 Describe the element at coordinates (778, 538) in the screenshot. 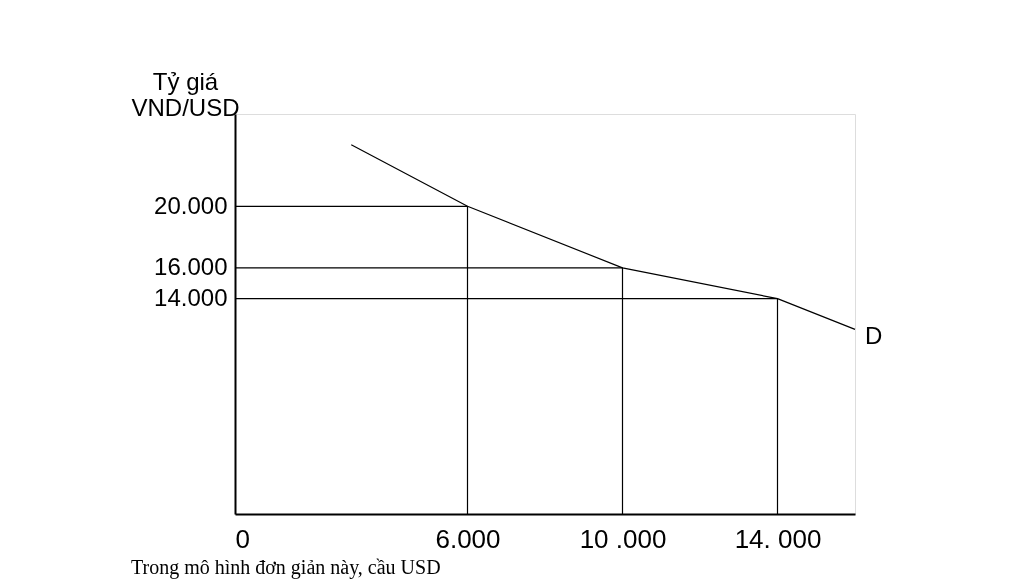

I see `x-tick-label: 14. 000` at that location.